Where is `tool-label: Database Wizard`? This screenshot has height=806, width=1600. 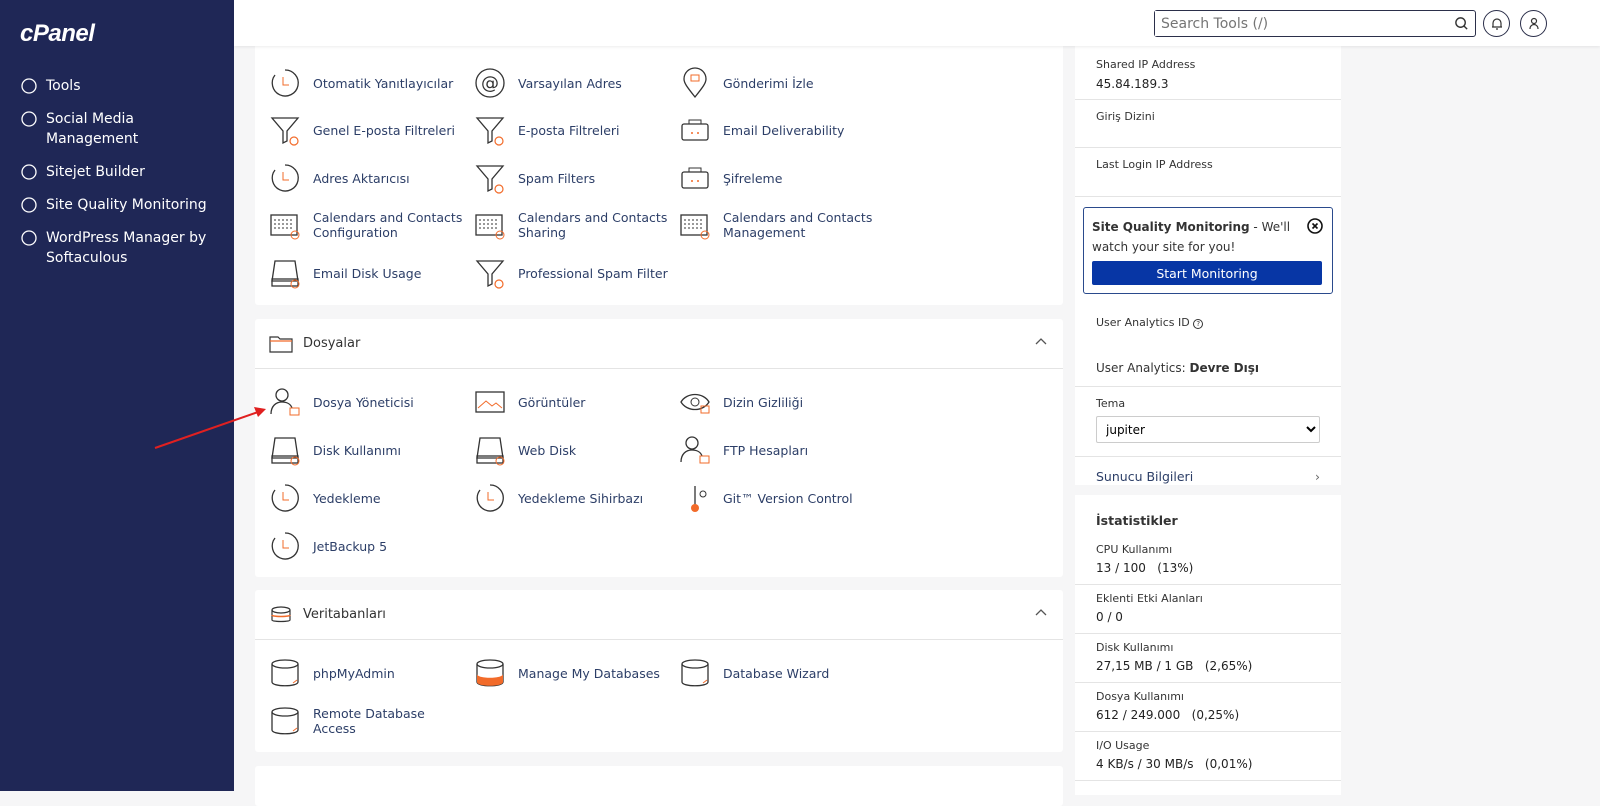 tool-label: Database Wizard is located at coordinates (776, 673).